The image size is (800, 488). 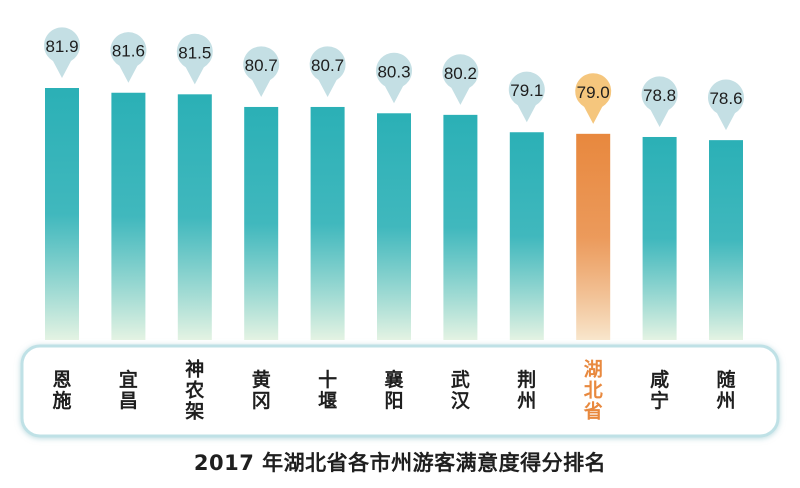 I want to click on marker-pin-武汉, so click(x=460, y=79).